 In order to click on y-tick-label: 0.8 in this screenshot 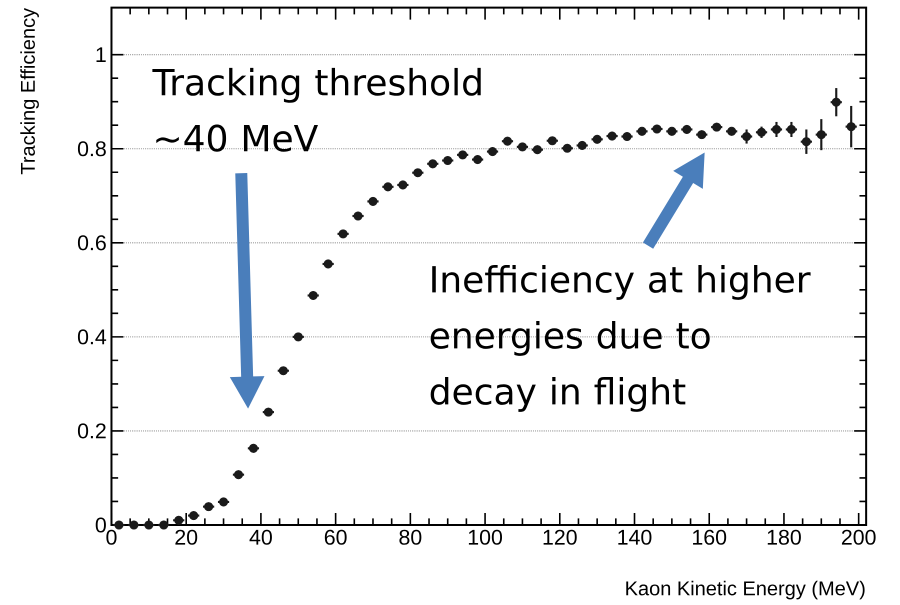, I will do `click(92, 148)`.